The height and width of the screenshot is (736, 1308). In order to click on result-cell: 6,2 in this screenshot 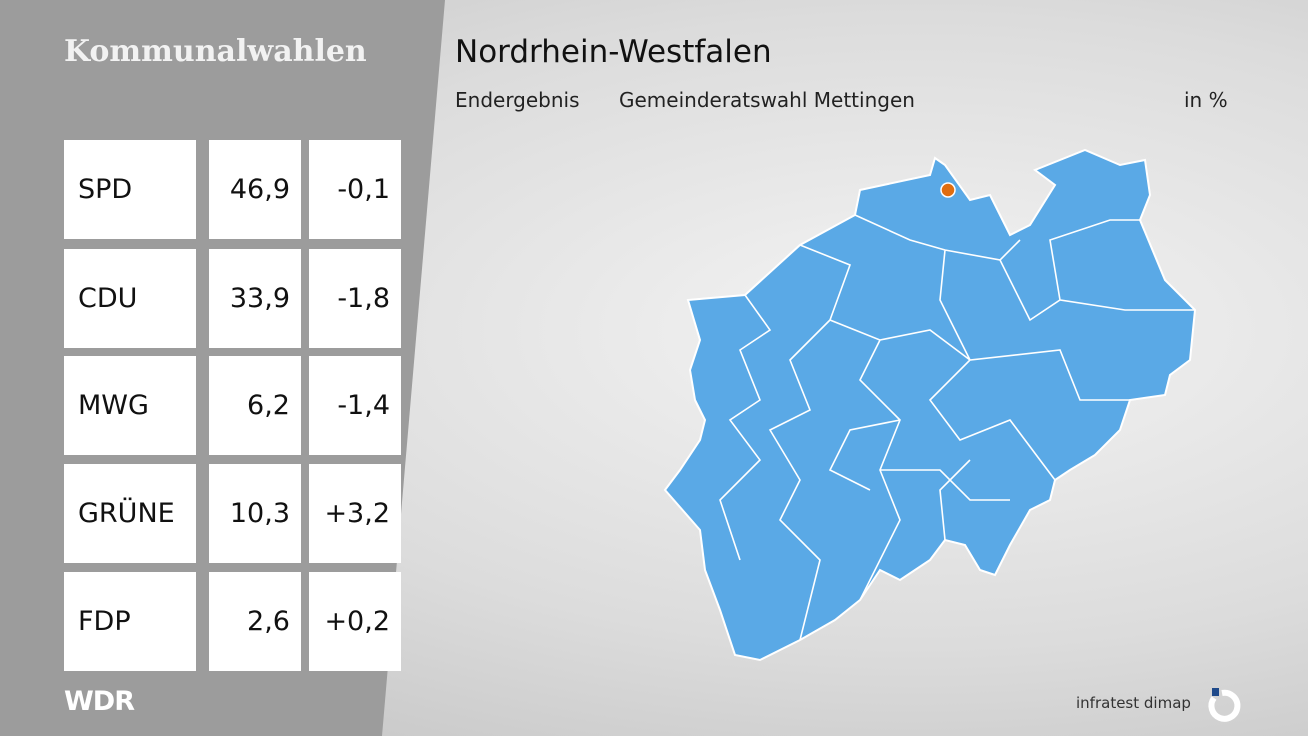, I will do `click(255, 405)`.